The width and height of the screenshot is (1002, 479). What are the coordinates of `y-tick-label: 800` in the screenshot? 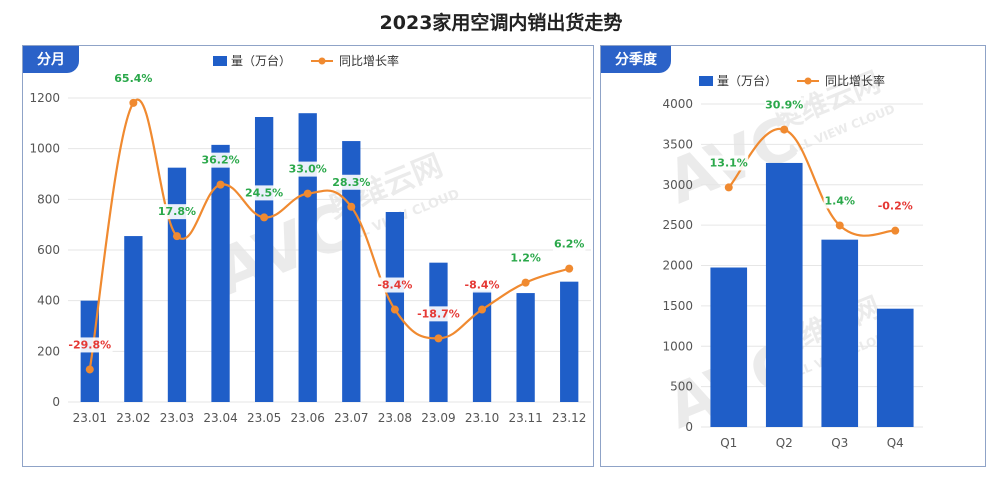 It's located at (48, 199).